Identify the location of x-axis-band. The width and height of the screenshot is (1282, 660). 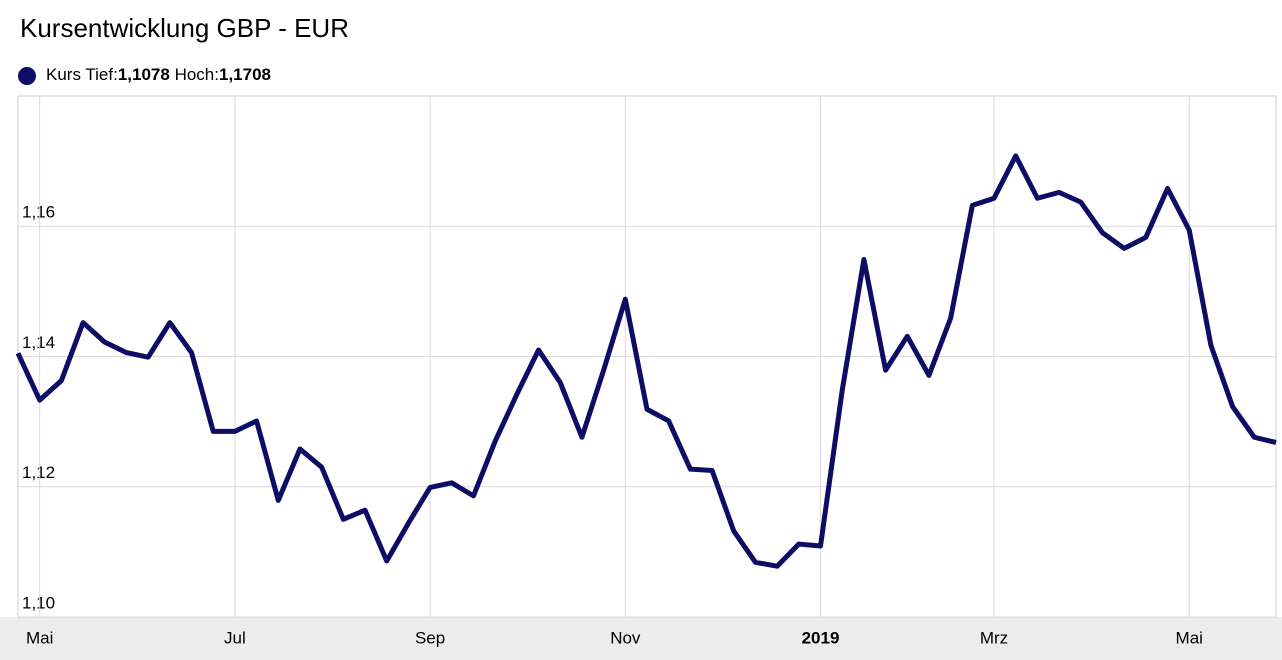
(641, 638).